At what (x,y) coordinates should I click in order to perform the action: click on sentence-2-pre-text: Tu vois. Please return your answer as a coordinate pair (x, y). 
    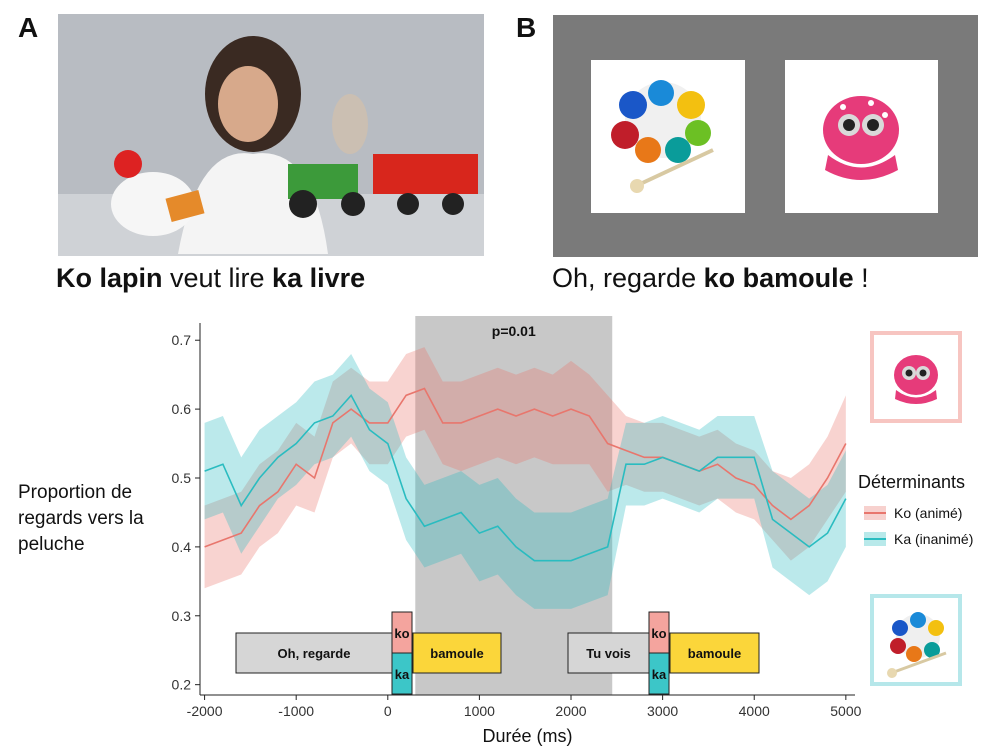
    Looking at the image, I should click on (608, 653).